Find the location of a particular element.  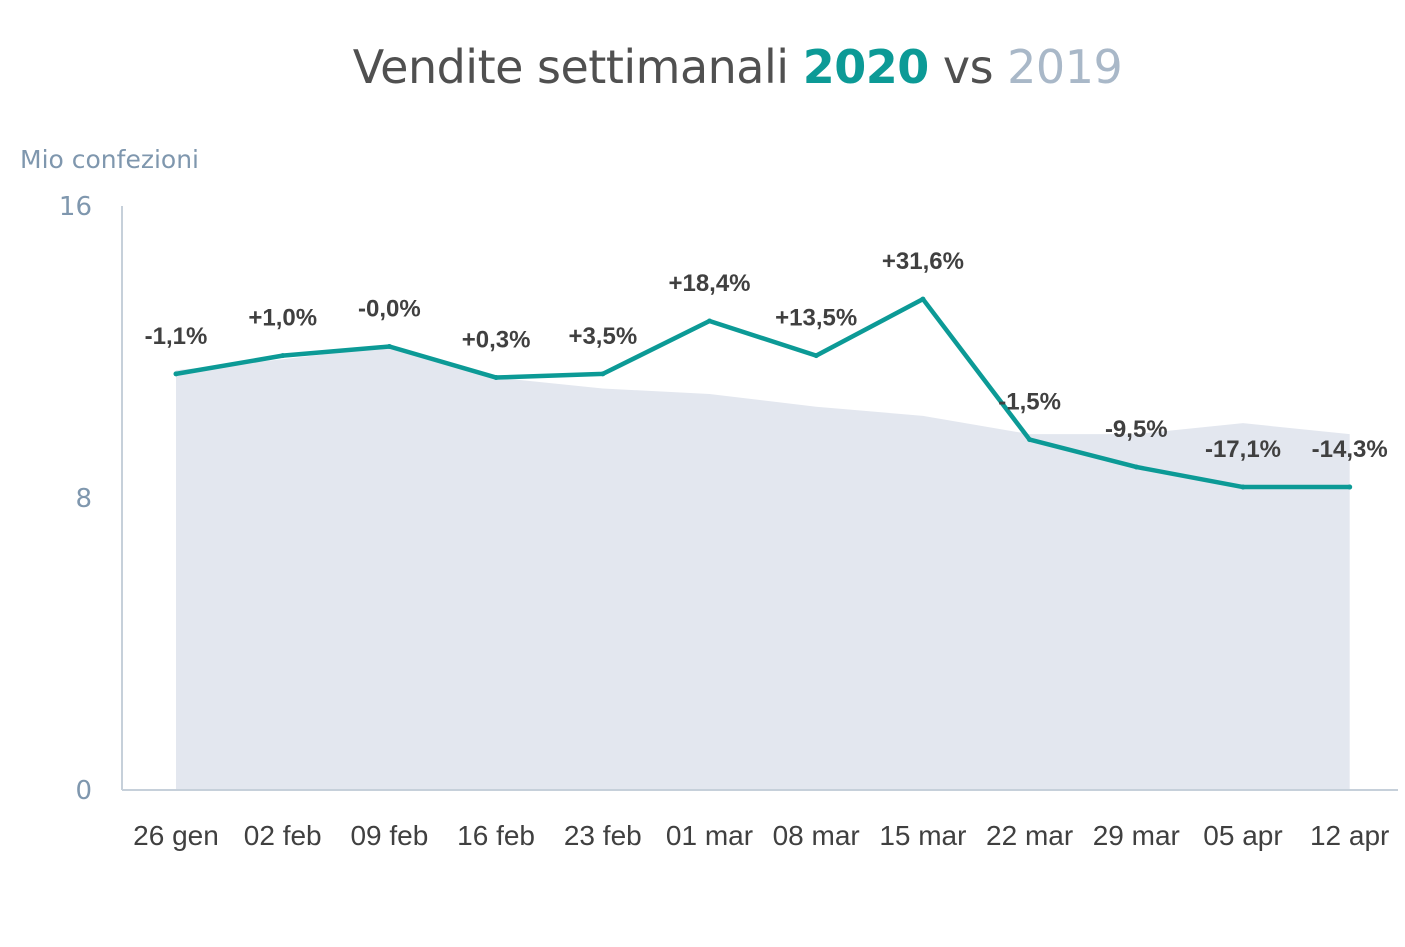

title-prefix: Vendite settimanali is located at coordinates (577, 67).